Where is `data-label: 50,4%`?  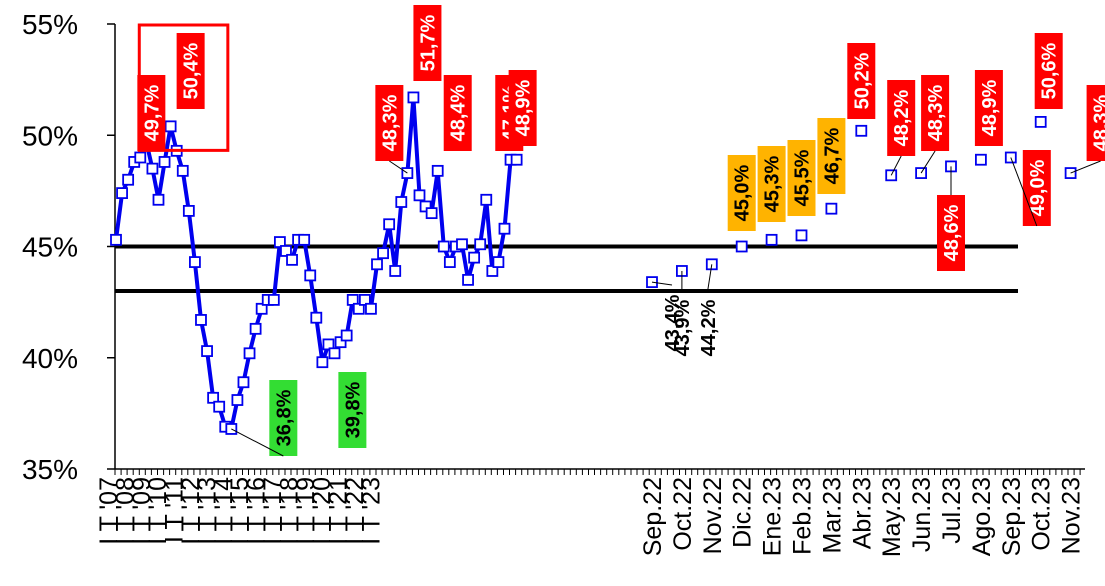 data-label: 50,4% is located at coordinates (192, 70).